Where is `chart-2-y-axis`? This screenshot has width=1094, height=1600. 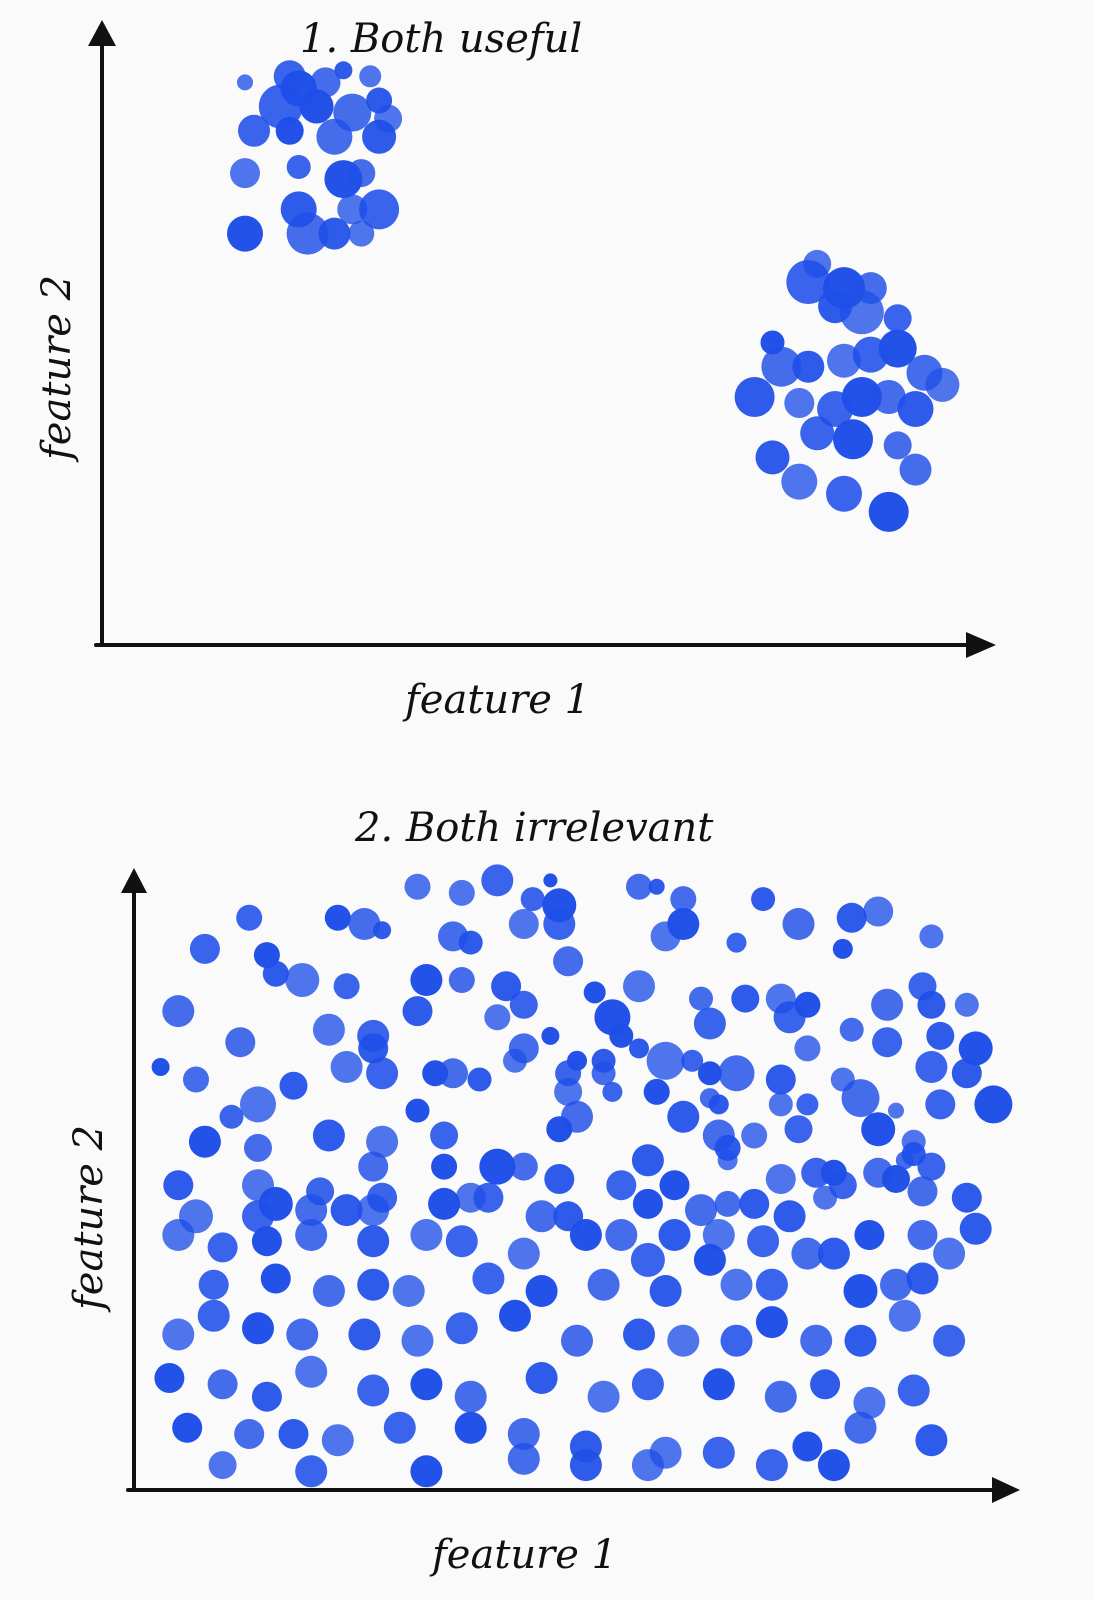 chart-2-y-axis is located at coordinates (134, 1180).